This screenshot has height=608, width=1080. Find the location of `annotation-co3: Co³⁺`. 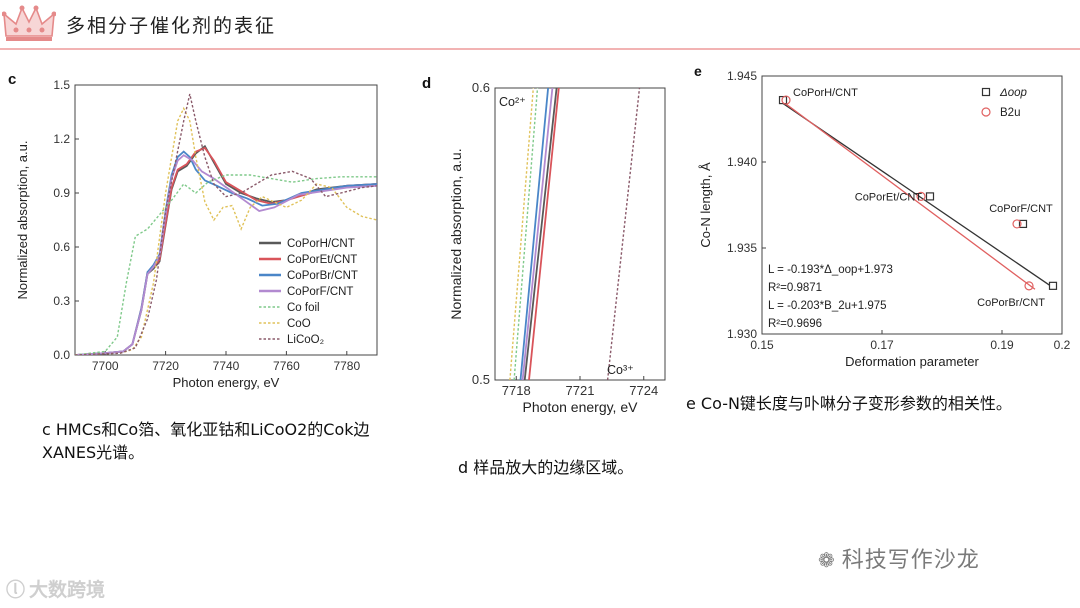

annotation-co3: Co³⁺ is located at coordinates (620, 370).